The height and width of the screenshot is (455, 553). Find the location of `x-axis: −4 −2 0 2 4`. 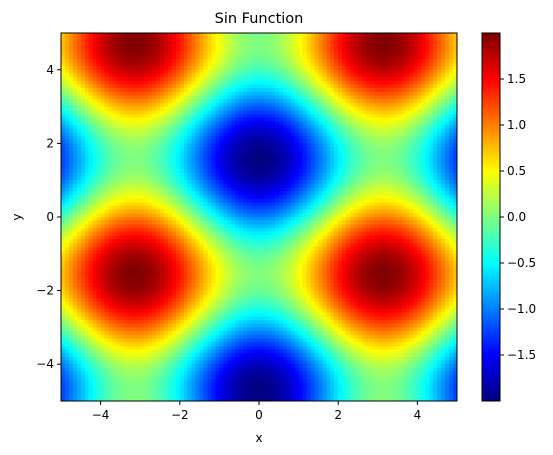

x-axis: −4 −2 0 2 4 is located at coordinates (256, 411).